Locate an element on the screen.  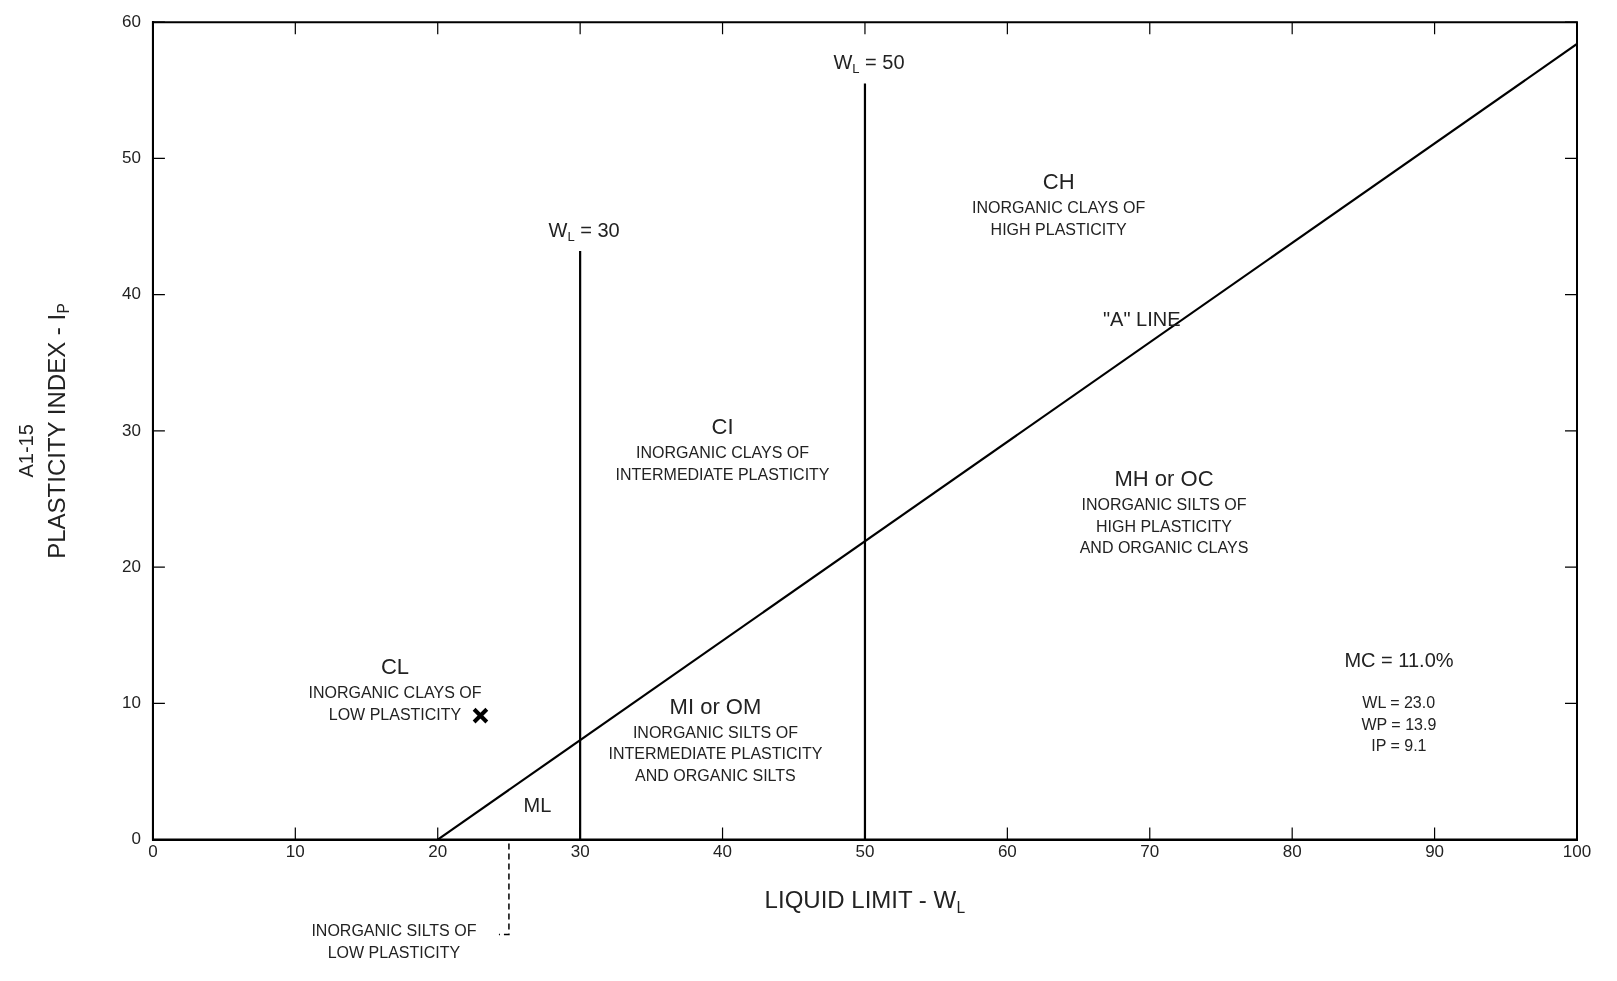
y-tick-label: 10 is located at coordinates (131, 703).